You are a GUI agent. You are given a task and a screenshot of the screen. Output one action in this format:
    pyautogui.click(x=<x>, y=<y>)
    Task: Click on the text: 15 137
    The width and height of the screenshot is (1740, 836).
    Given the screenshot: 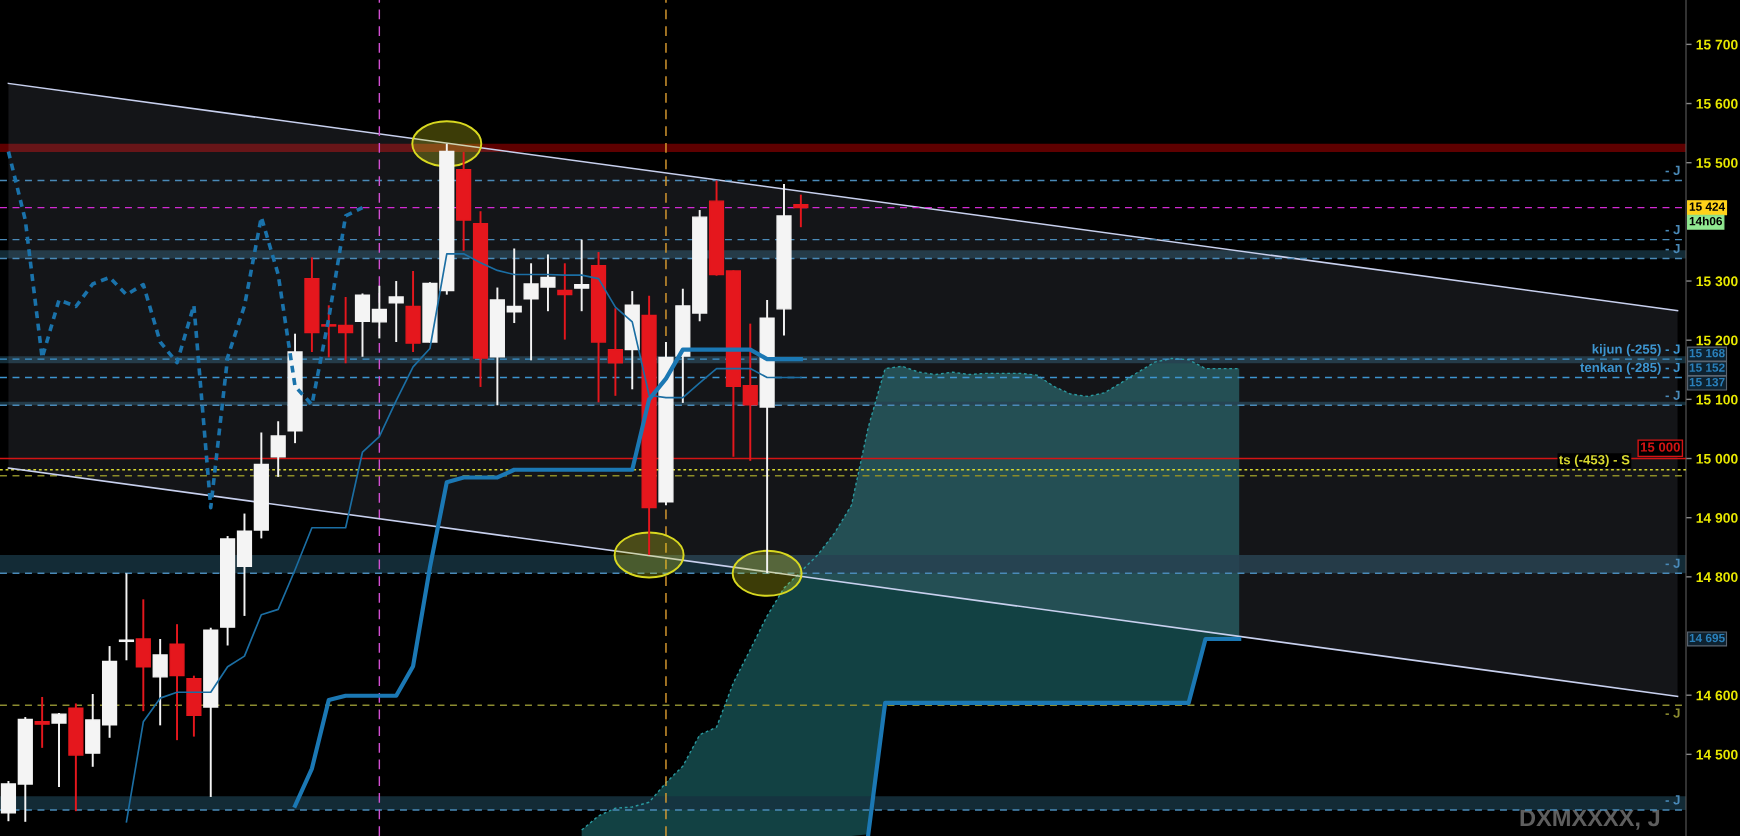 What is the action you would take?
    pyautogui.click(x=1707, y=382)
    